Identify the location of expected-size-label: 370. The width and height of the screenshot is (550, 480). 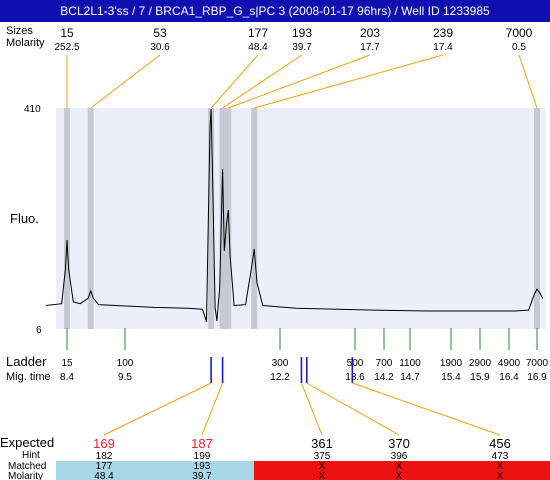
(399, 443).